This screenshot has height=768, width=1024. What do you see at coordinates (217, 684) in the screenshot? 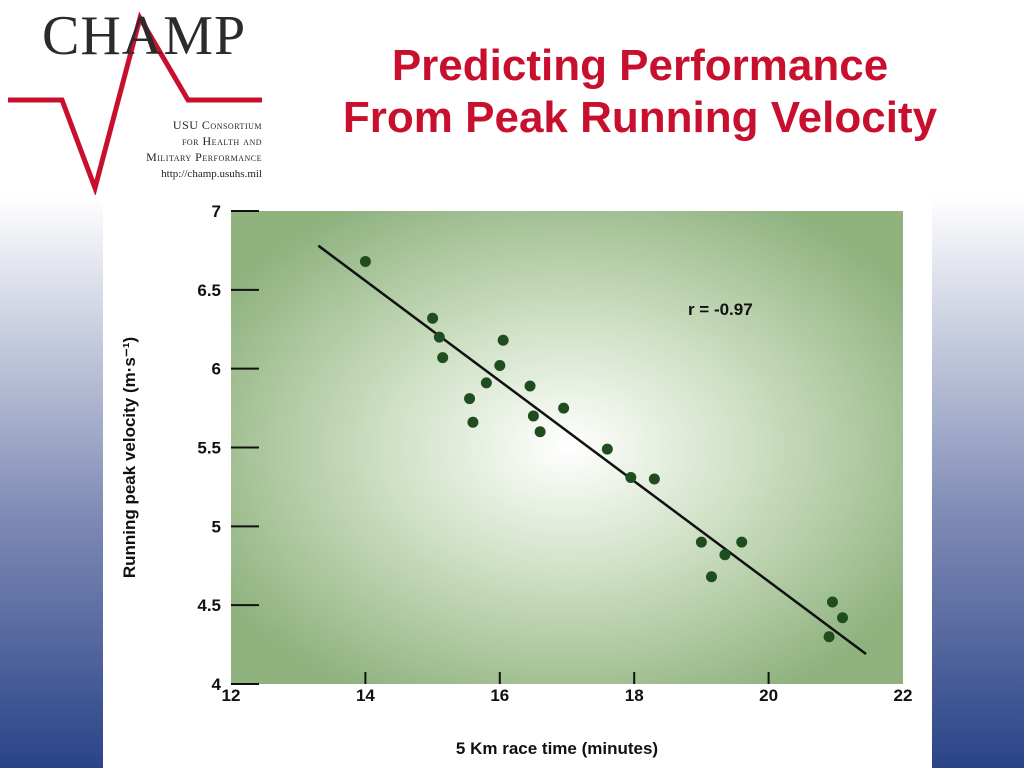
I see `y-tick-label: 4` at bounding box center [217, 684].